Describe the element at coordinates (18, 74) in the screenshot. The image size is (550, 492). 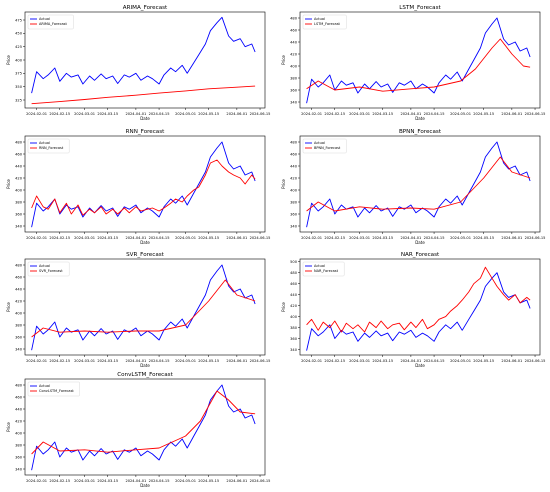
I see `y-tick-label: 375` at that location.